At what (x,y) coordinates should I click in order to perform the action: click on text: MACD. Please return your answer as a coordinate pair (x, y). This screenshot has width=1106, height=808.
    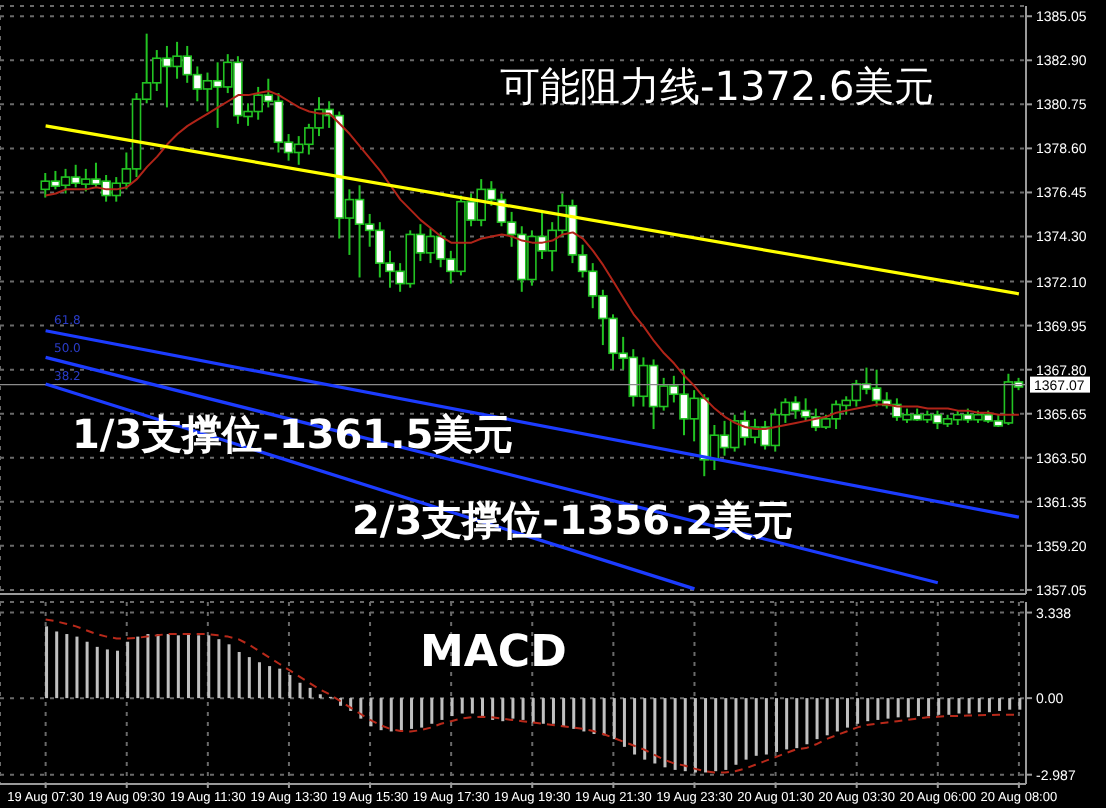
    Looking at the image, I should click on (493, 653).